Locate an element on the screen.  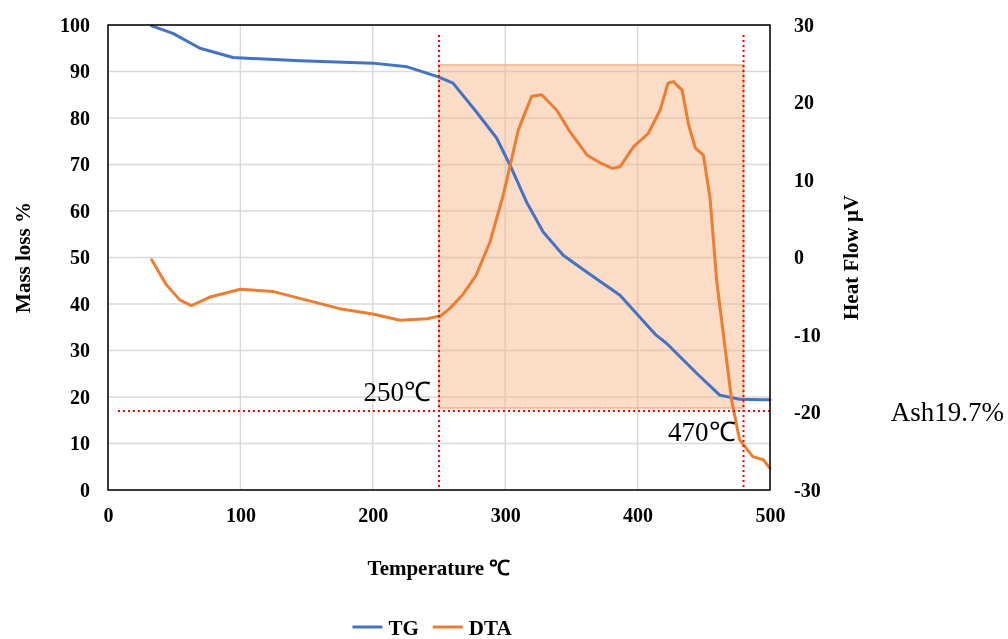
y-tick-label: 80 is located at coordinates (80, 117).